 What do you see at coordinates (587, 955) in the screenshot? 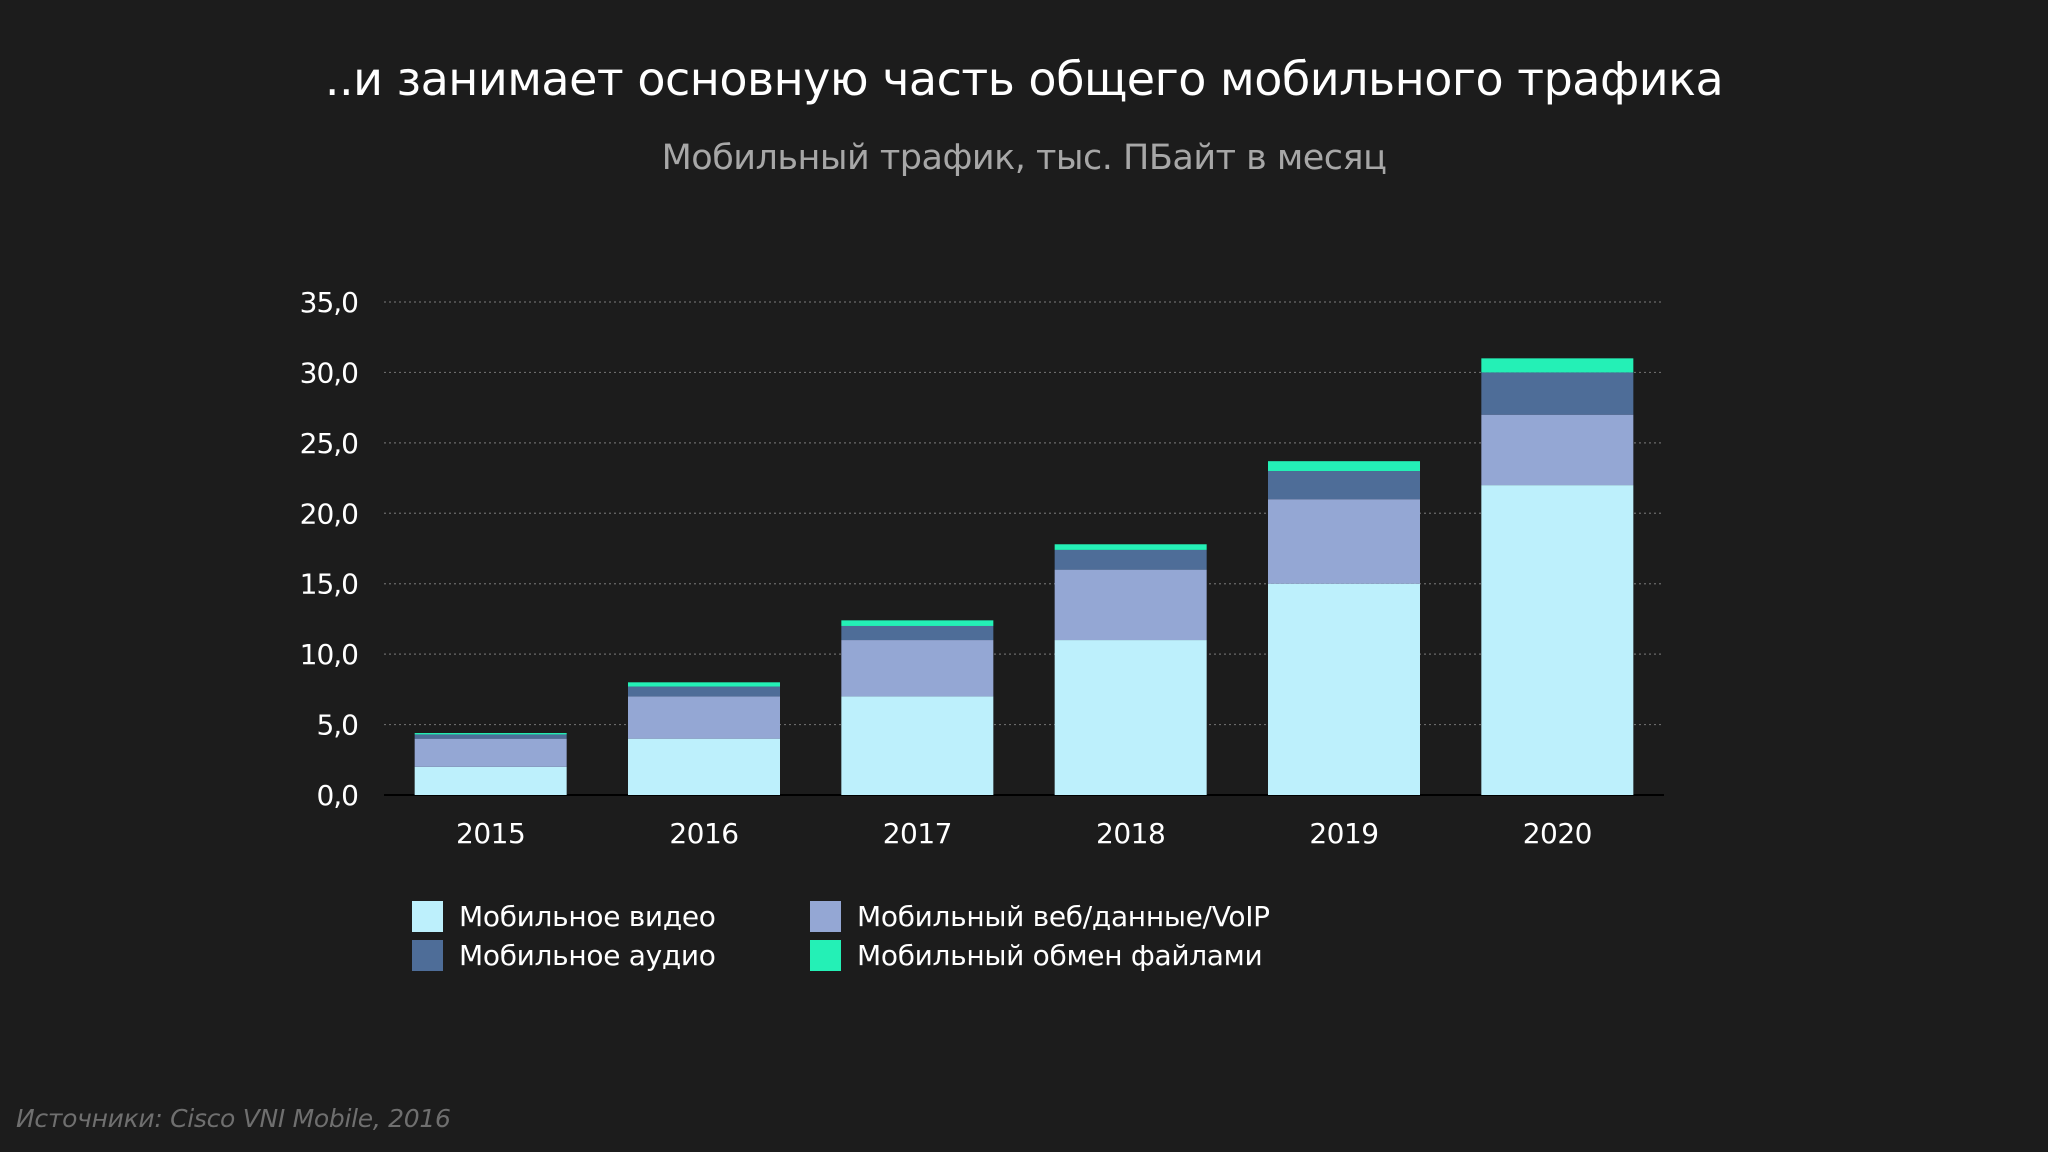
I see `legend-label-audio: Мобильное аудио` at bounding box center [587, 955].